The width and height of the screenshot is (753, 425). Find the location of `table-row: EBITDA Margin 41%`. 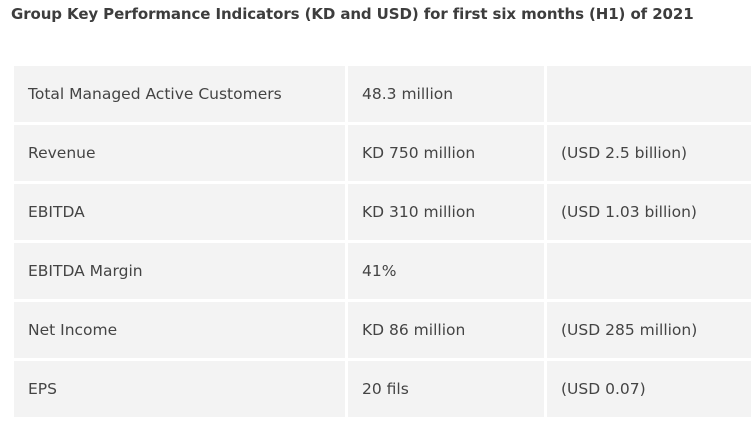

table-row: EBITDA Margin 41% is located at coordinates (382, 271).